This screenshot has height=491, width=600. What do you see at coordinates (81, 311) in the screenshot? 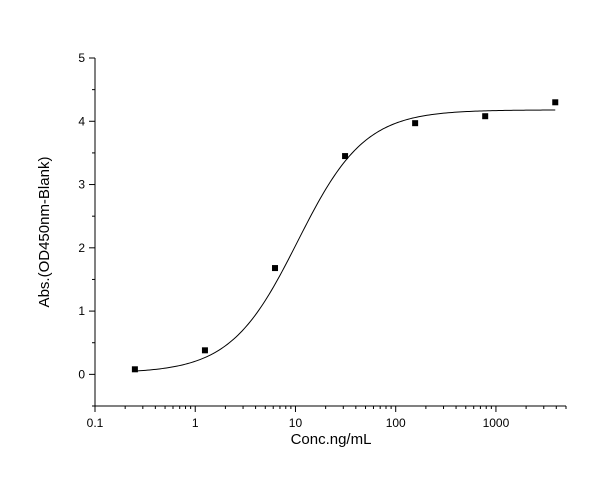
I see `y-tick-label: 1` at bounding box center [81, 311].